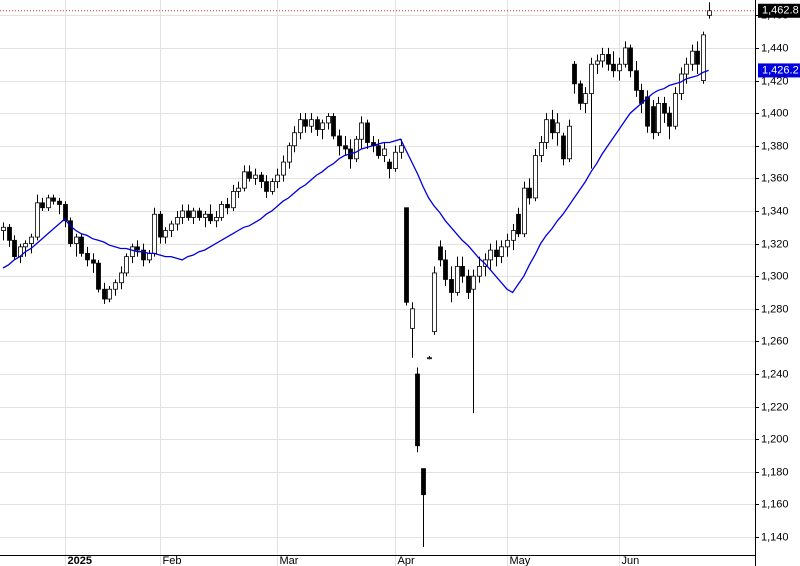 The width and height of the screenshot is (800, 566). I want to click on last-price-box, so click(779, 10).